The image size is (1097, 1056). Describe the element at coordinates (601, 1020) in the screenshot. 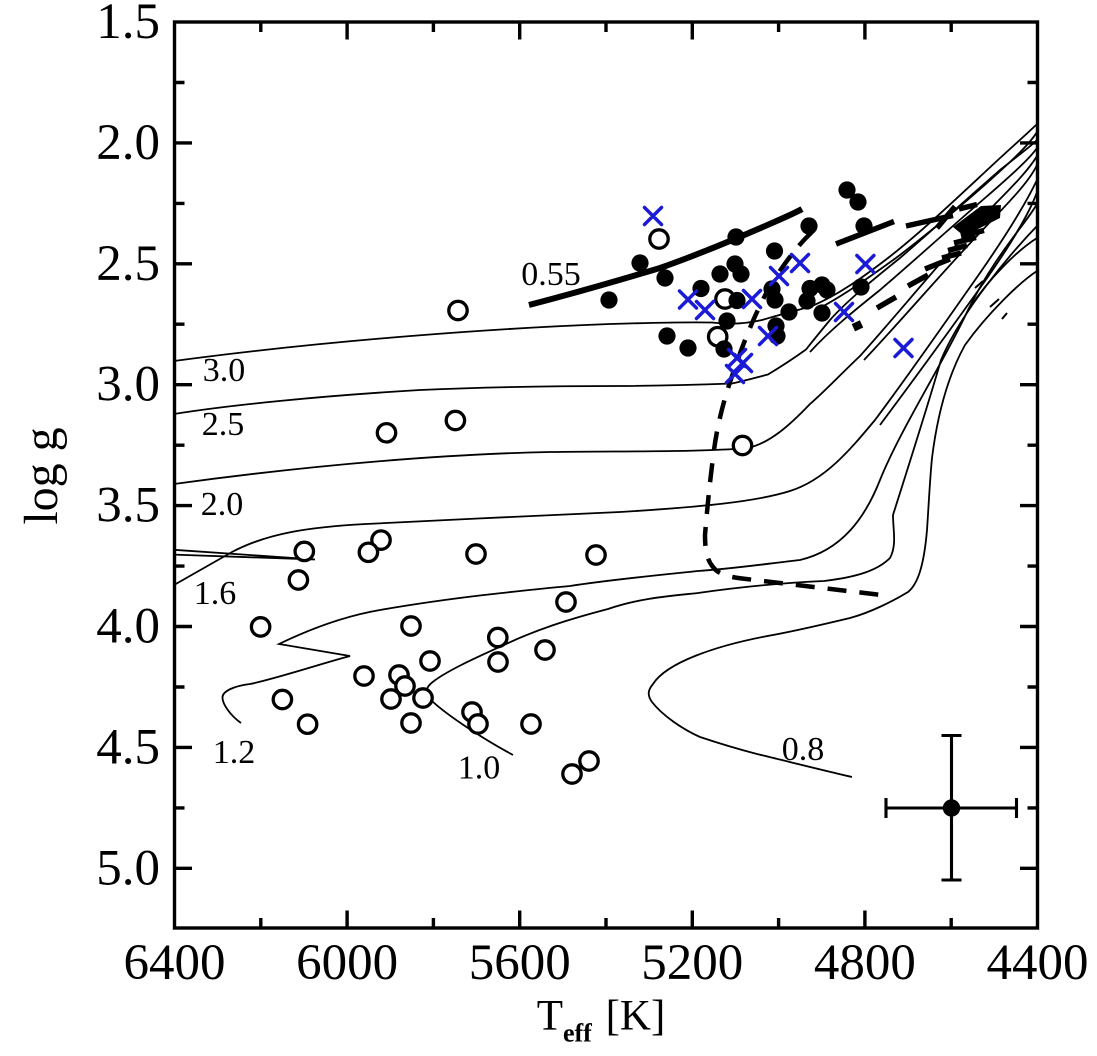

I see `svg-text: Teff [K]` at that location.